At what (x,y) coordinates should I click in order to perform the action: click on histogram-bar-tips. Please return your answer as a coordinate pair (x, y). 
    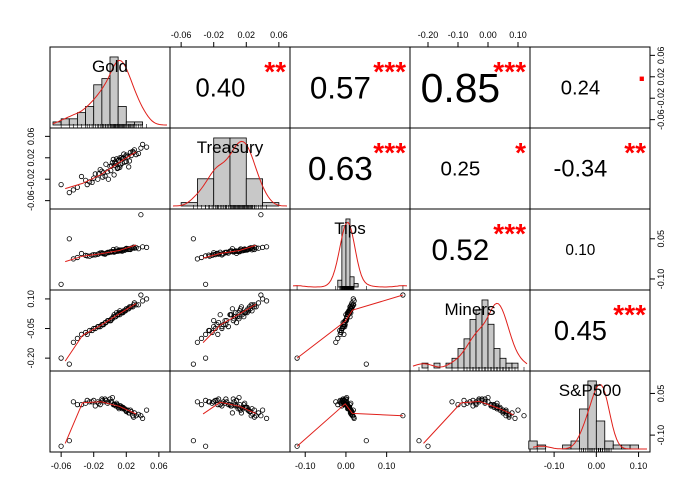
    Looking at the image, I should click on (356, 285).